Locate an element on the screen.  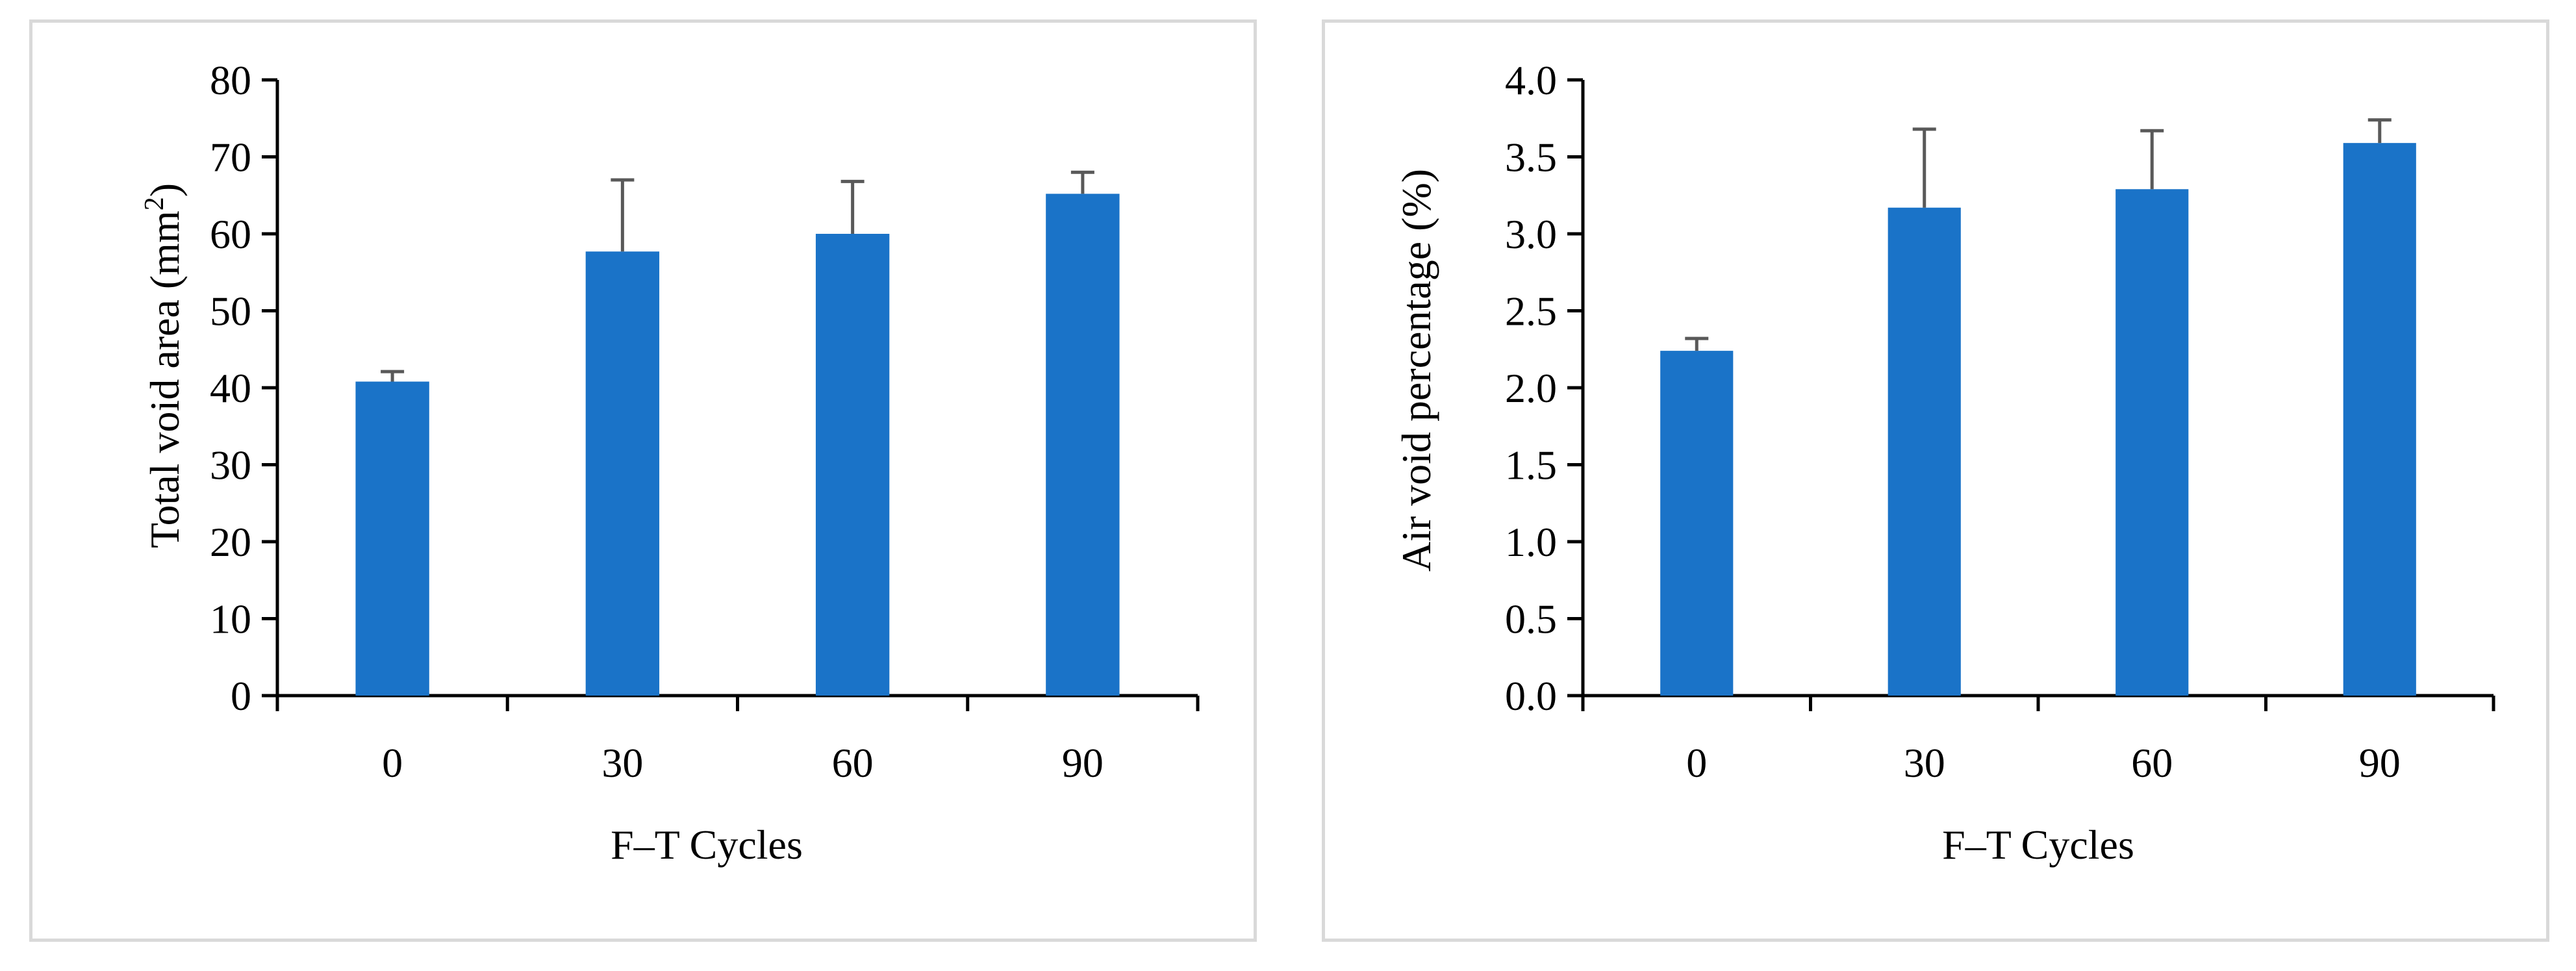
y-tick-label: 50 is located at coordinates (230, 311).